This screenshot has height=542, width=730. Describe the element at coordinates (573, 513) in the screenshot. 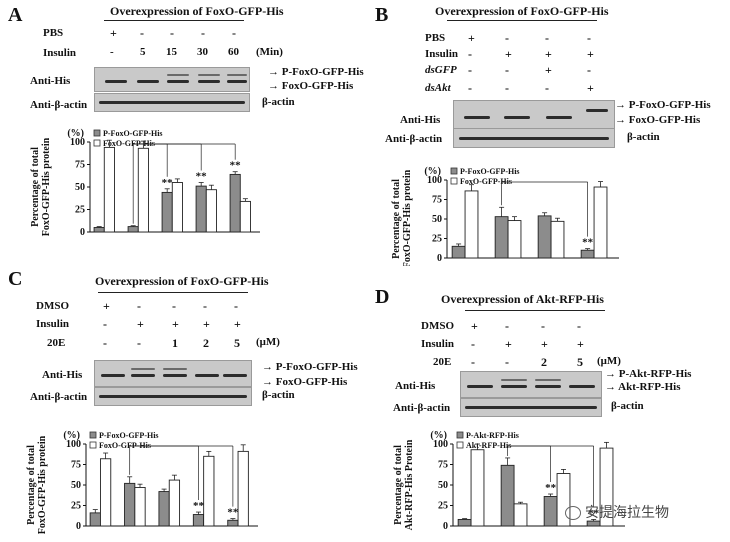

I see `wechat-icon` at that location.